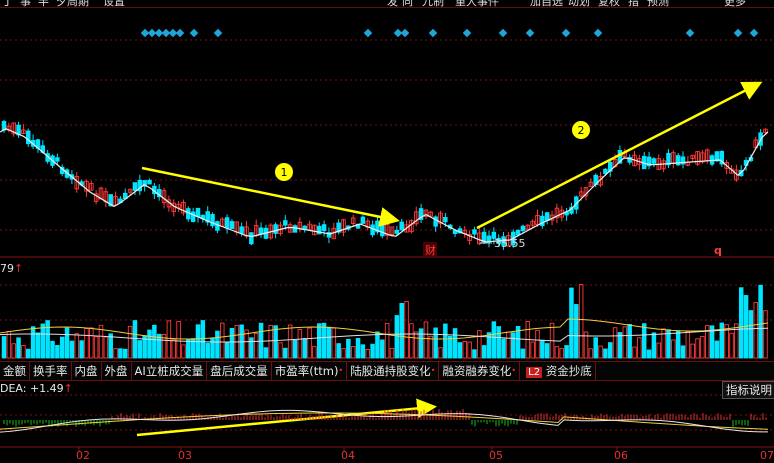 The image size is (774, 463). I want to click on indicator-tab-label: 外盘, so click(116, 371).